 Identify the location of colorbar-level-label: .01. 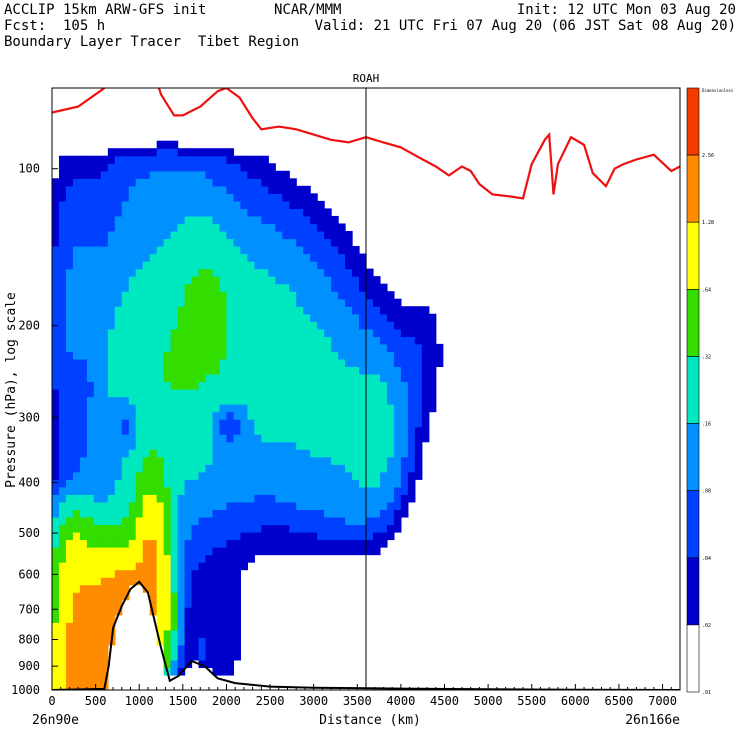
(706, 693).